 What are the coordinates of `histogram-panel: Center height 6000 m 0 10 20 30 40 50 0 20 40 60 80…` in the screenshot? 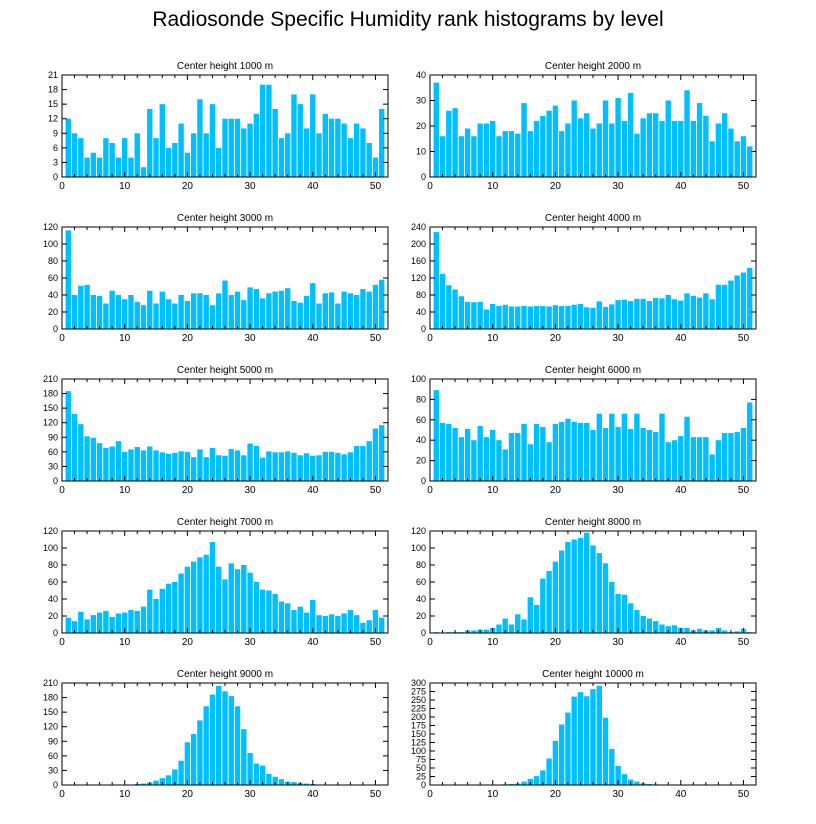 It's located at (584, 430).